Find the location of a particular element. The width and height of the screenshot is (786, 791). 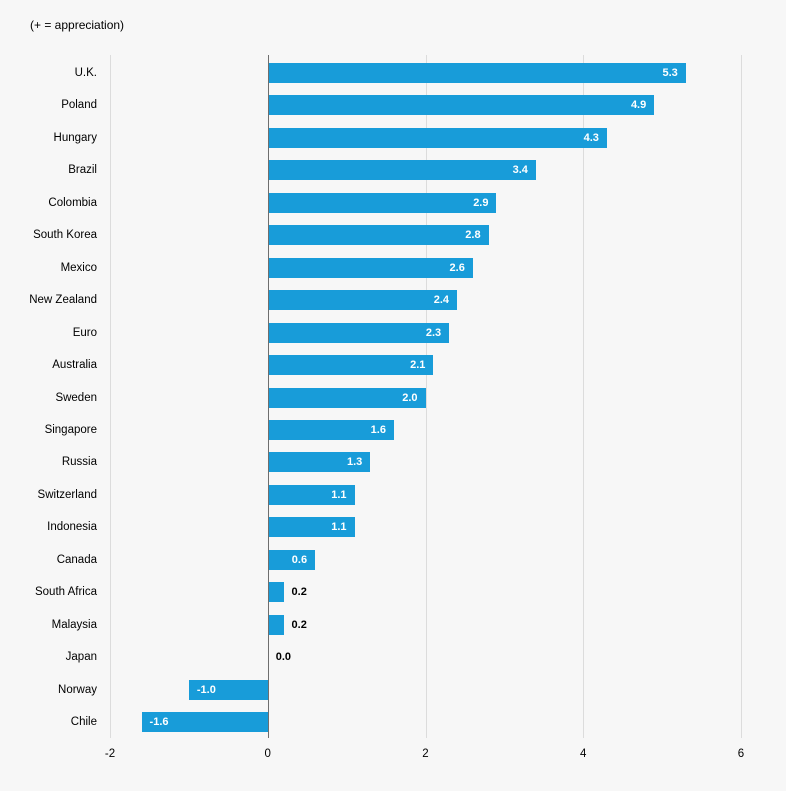

category-label: South Korea is located at coordinates (65, 235).